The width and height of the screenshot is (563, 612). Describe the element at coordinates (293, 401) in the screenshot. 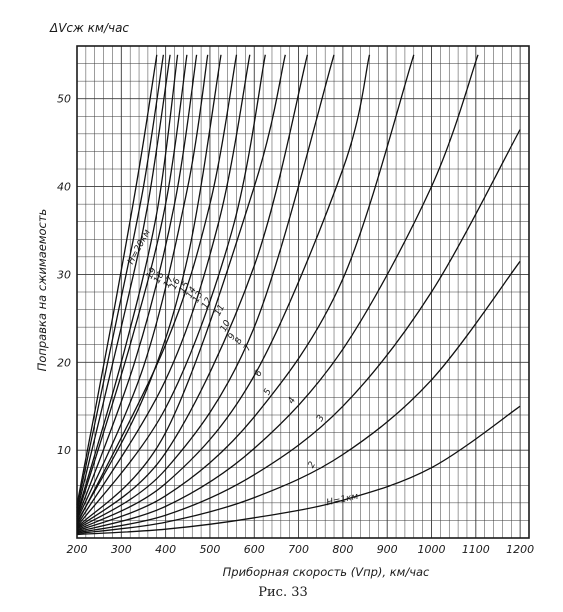

I see `curve-label-4: 4` at that location.